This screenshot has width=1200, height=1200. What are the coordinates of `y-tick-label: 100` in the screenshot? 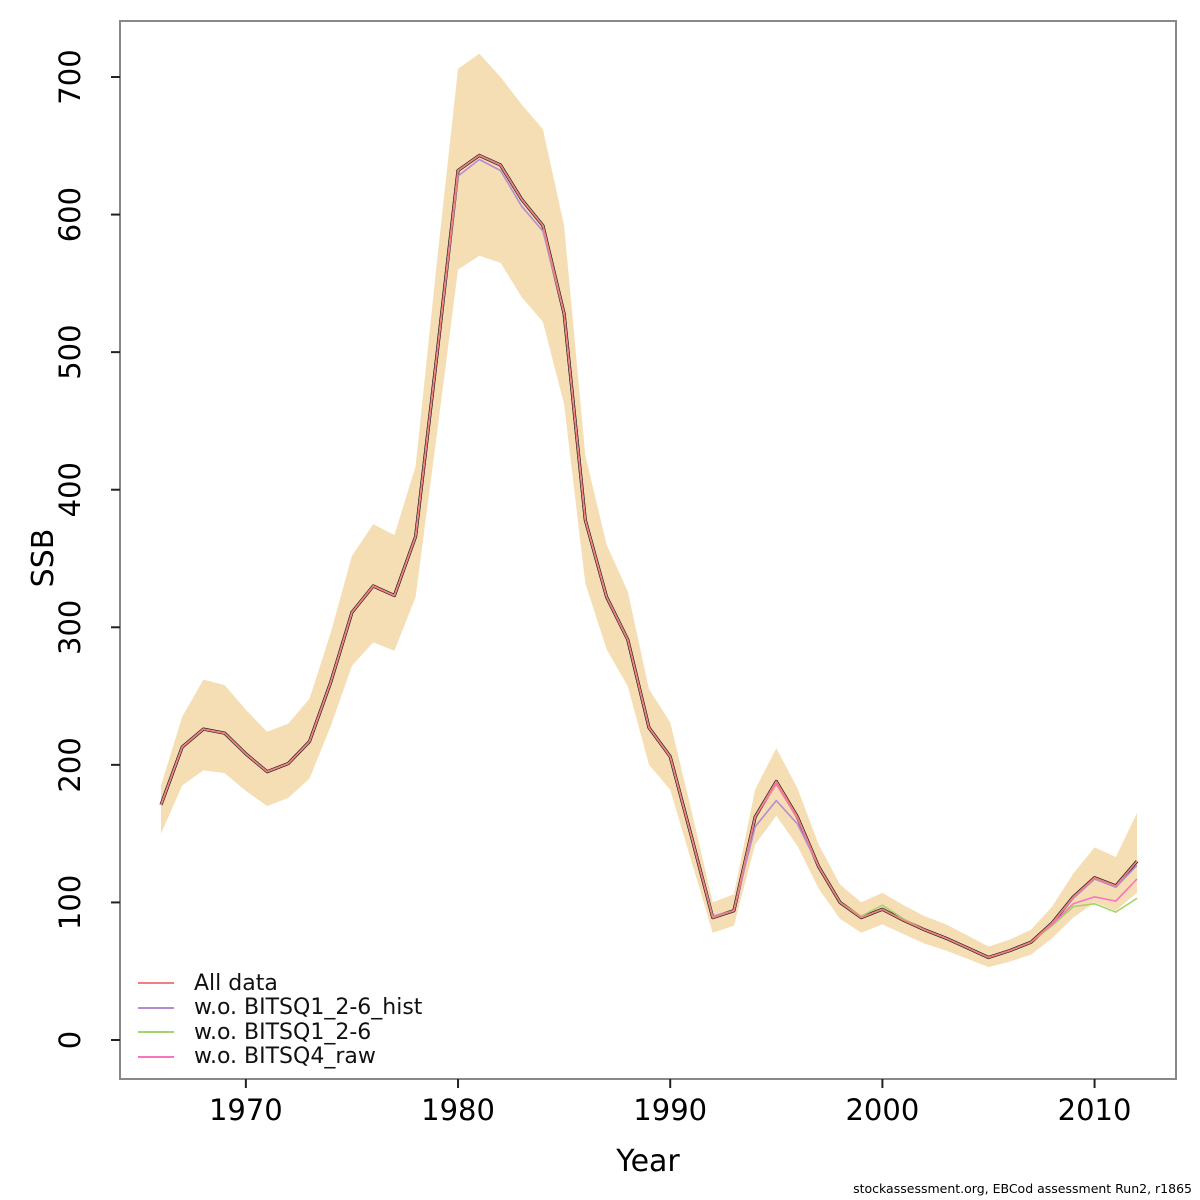 It's located at (70, 902).